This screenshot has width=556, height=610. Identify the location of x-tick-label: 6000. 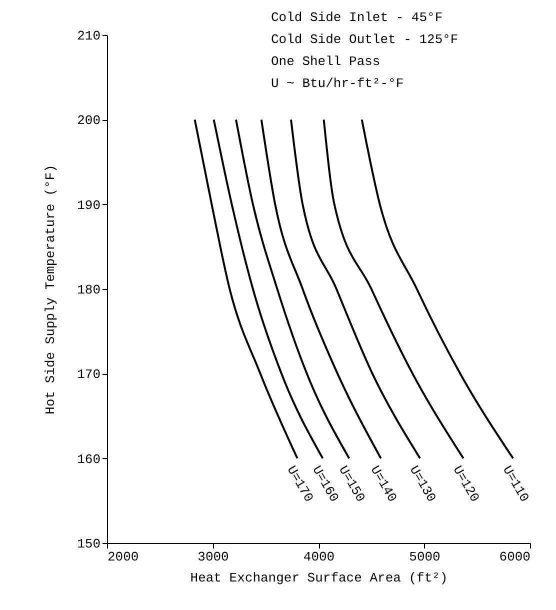
(514, 557).